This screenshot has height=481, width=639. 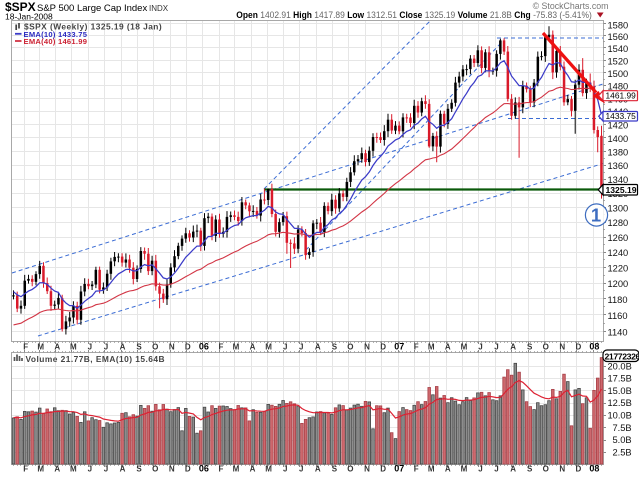 I want to click on svg-text: 06, so click(x=204, y=469).